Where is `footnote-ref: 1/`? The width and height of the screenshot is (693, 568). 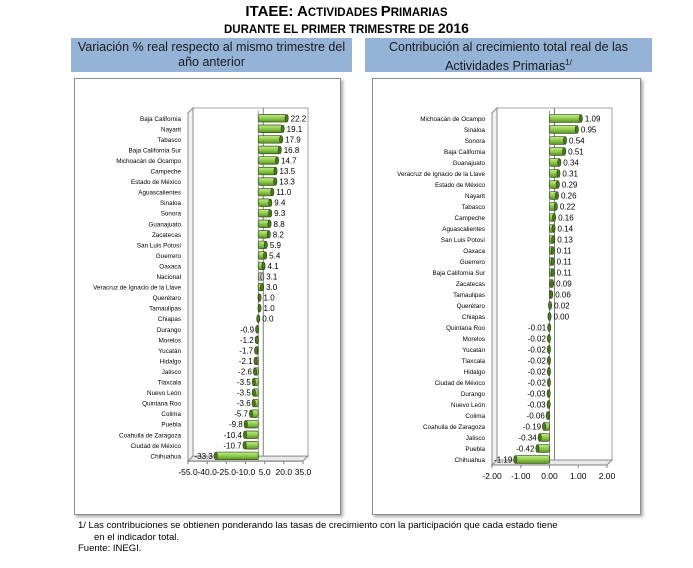
footnote-ref: 1/ is located at coordinates (568, 62).